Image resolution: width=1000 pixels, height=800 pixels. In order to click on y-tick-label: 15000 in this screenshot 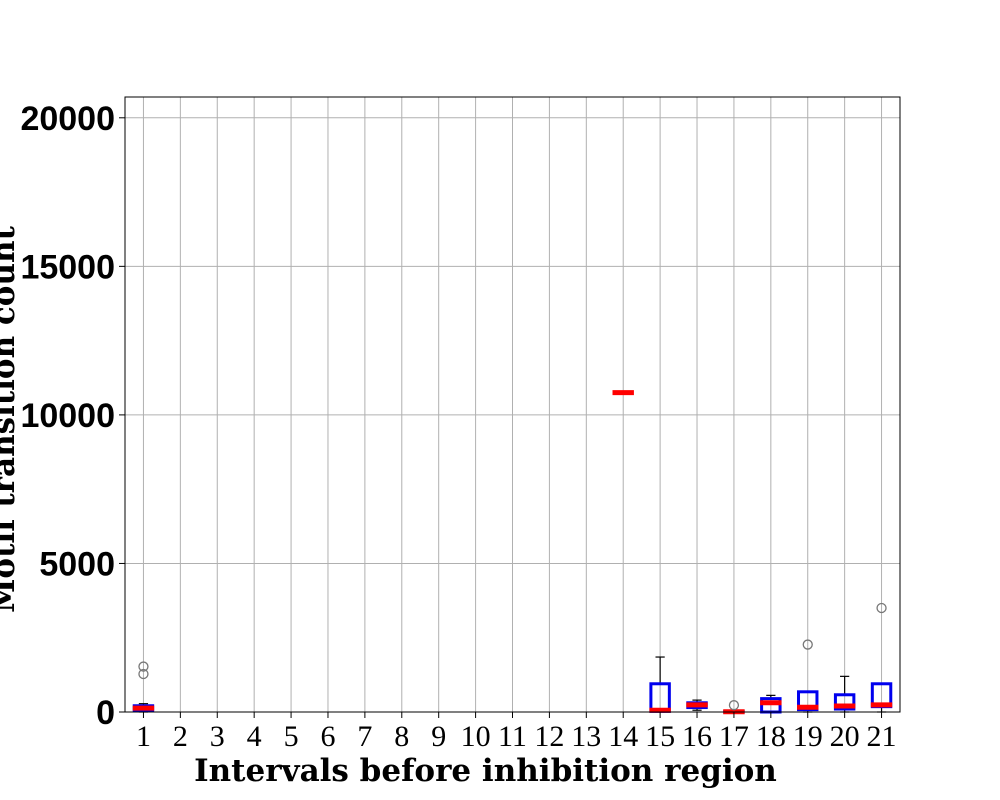, I will do `click(67, 267)`.